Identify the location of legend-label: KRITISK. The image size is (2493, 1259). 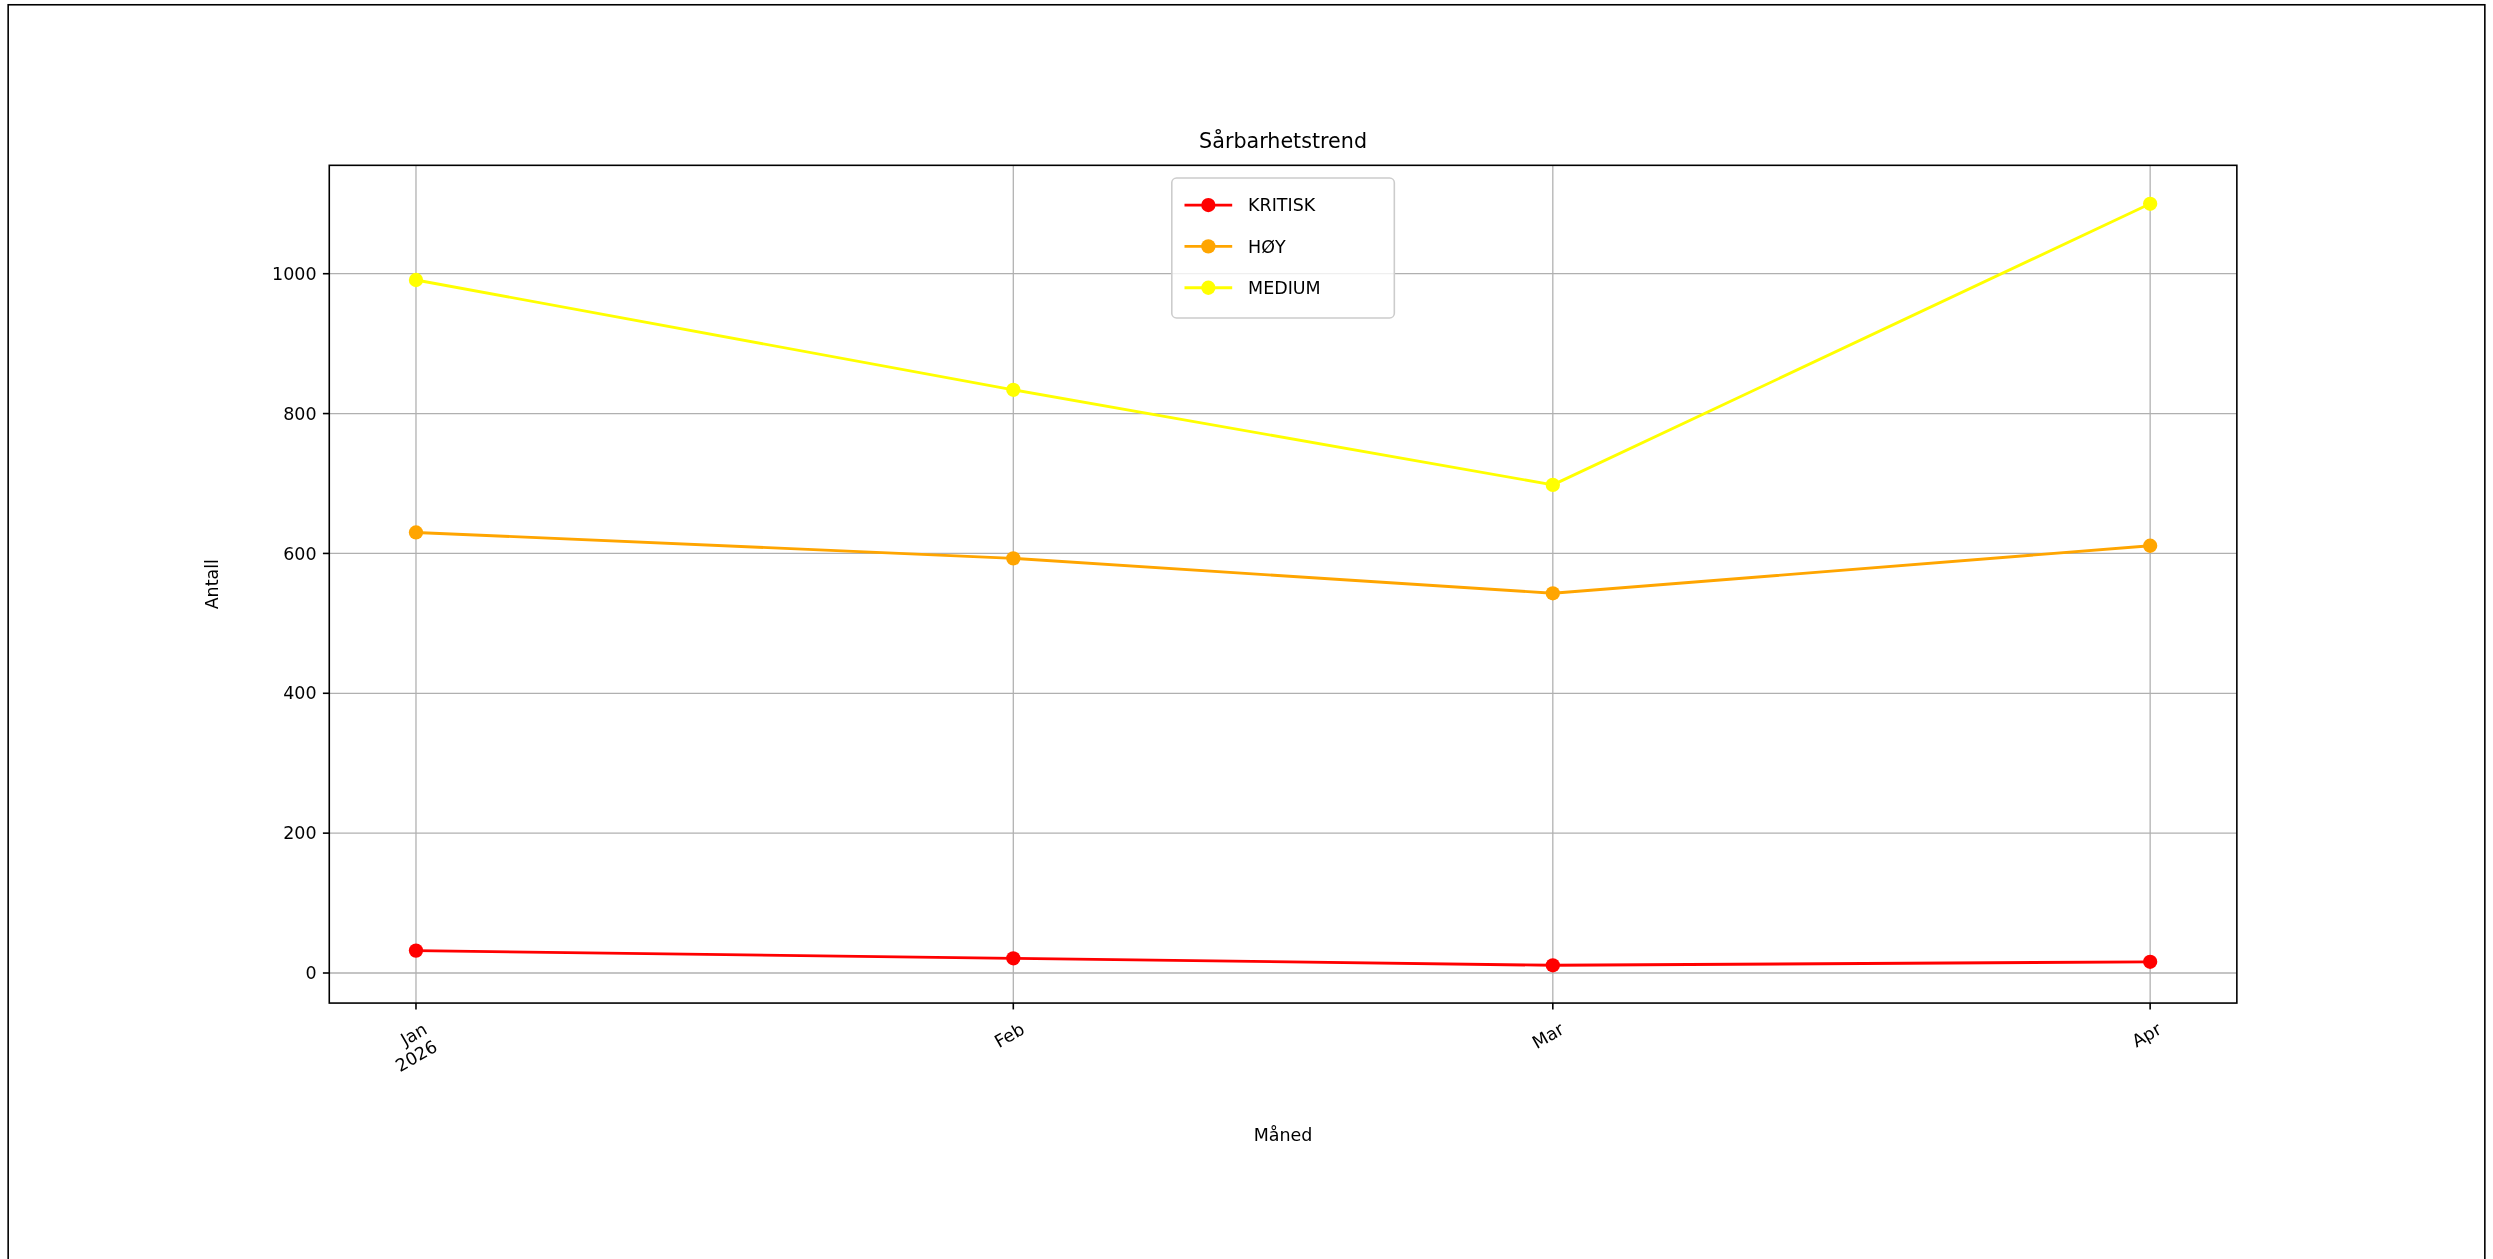
(1282, 205).